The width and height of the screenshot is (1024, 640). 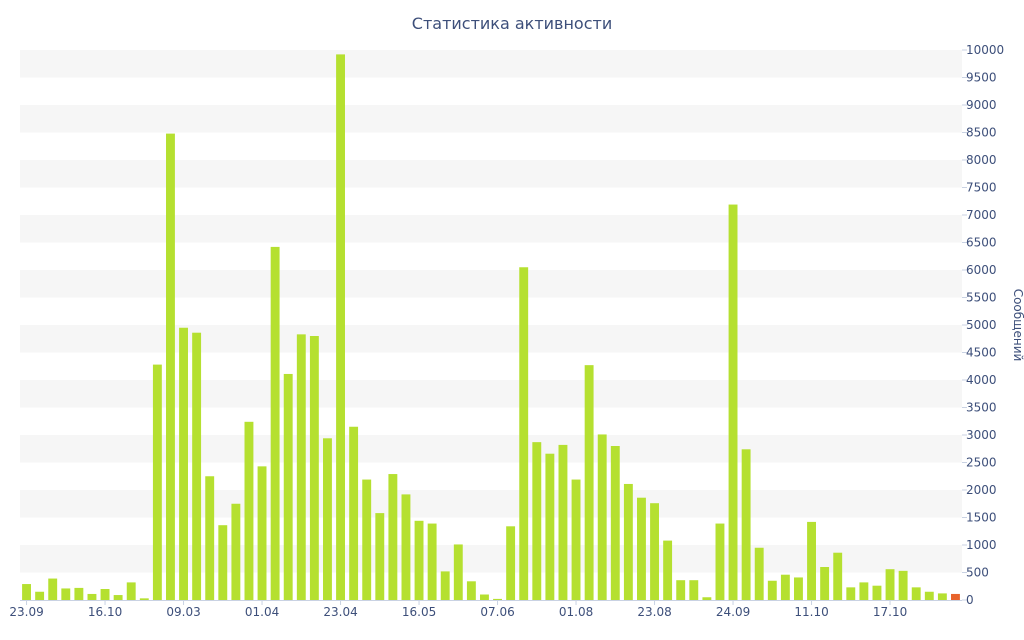 I want to click on y-tick-label: 0, so click(x=970, y=600).